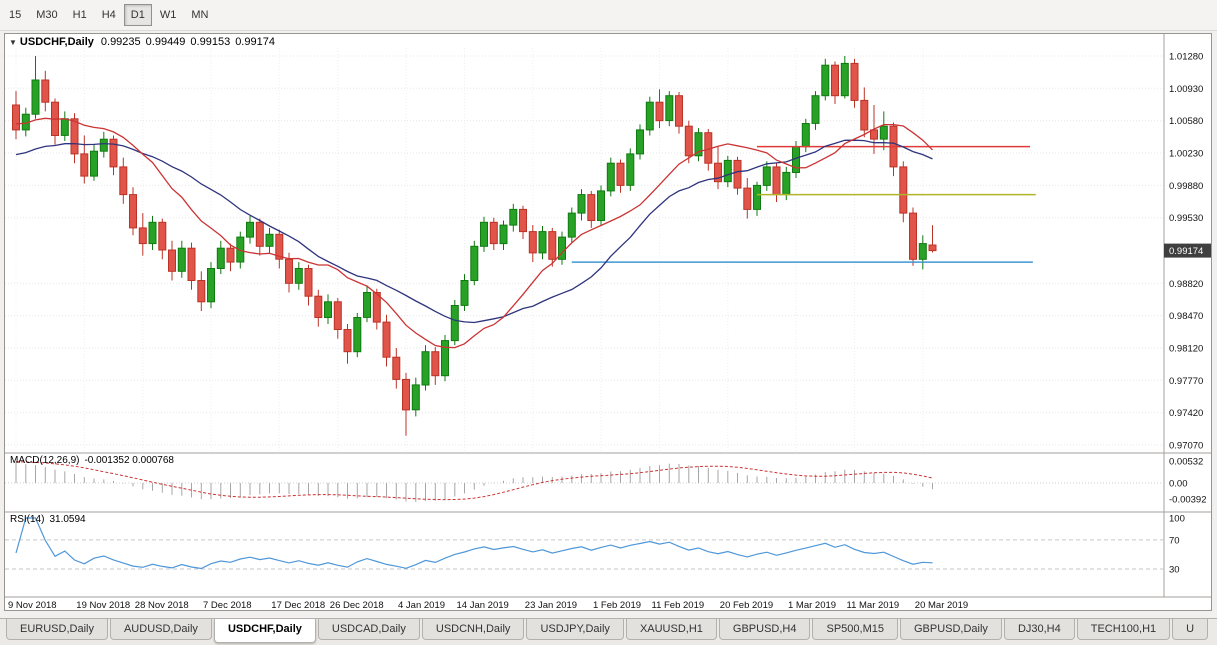 This screenshot has width=1217, height=645. I want to click on rsi-pane: 100 70 30, so click(595, 545).